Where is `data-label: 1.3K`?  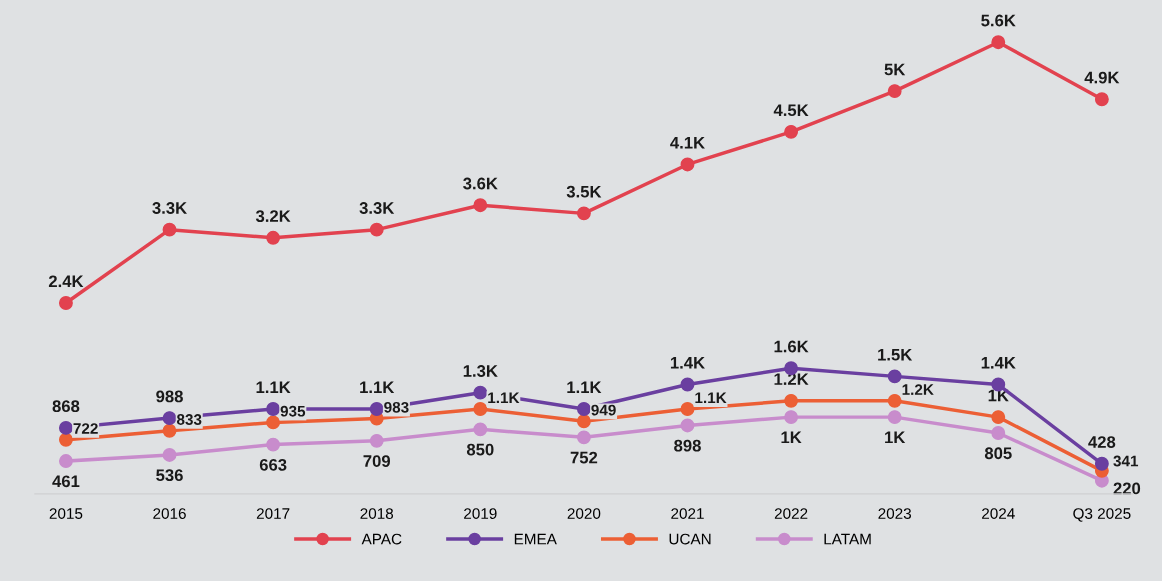 data-label: 1.3K is located at coordinates (480, 371).